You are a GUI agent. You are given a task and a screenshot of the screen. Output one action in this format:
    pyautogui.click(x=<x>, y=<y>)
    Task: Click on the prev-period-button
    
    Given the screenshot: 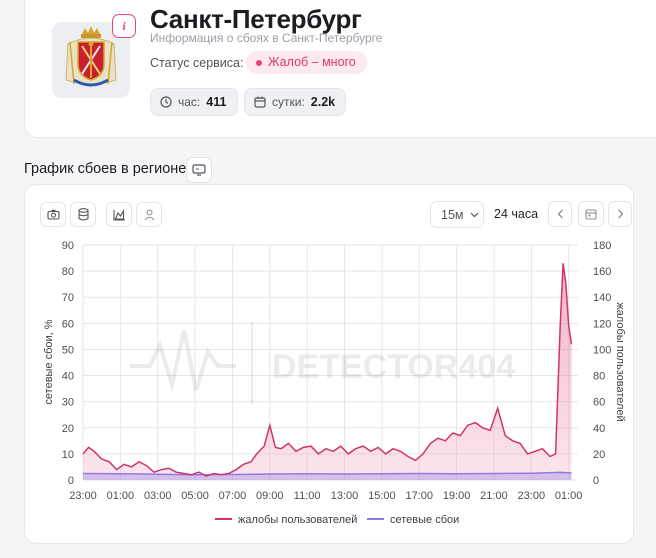 What is the action you would take?
    pyautogui.click(x=560, y=214)
    